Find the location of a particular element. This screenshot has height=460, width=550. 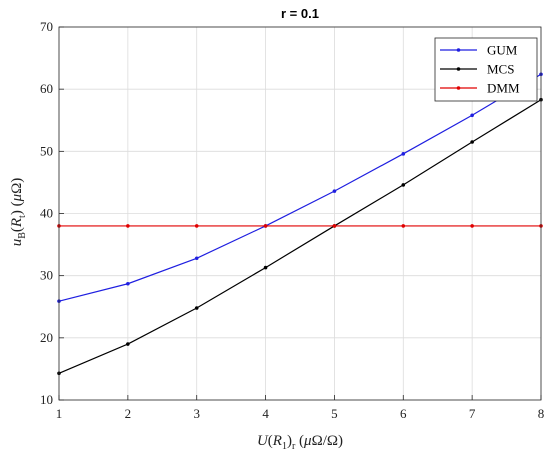

y-tick-label: 50 is located at coordinates (46, 150).